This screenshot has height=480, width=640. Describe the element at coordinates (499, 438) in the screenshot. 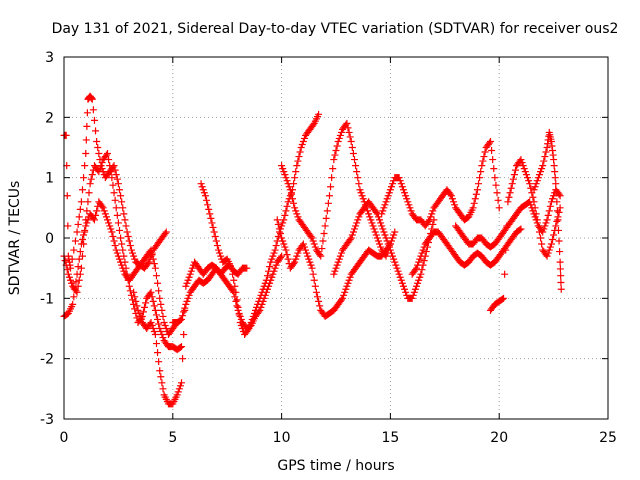

I see `x-tick-label: 20` at that location.